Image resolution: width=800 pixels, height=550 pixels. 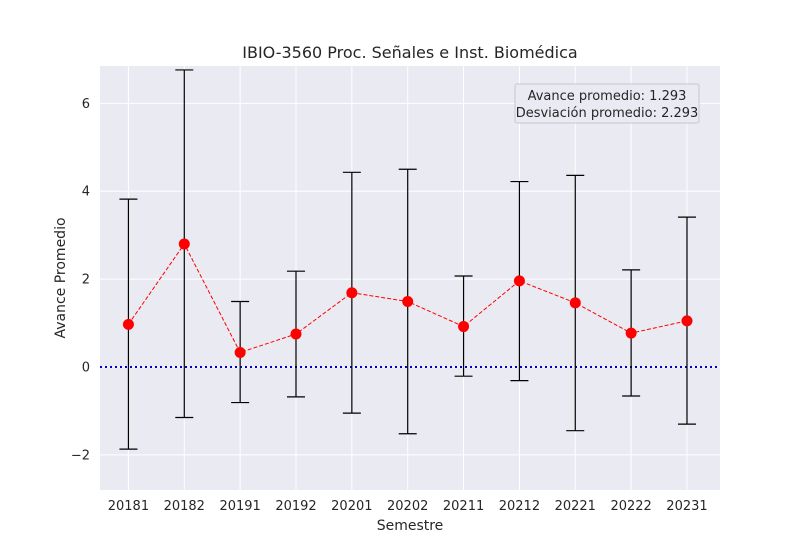 I want to click on y-axis-label: Avance Promedio, so click(x=61, y=277).